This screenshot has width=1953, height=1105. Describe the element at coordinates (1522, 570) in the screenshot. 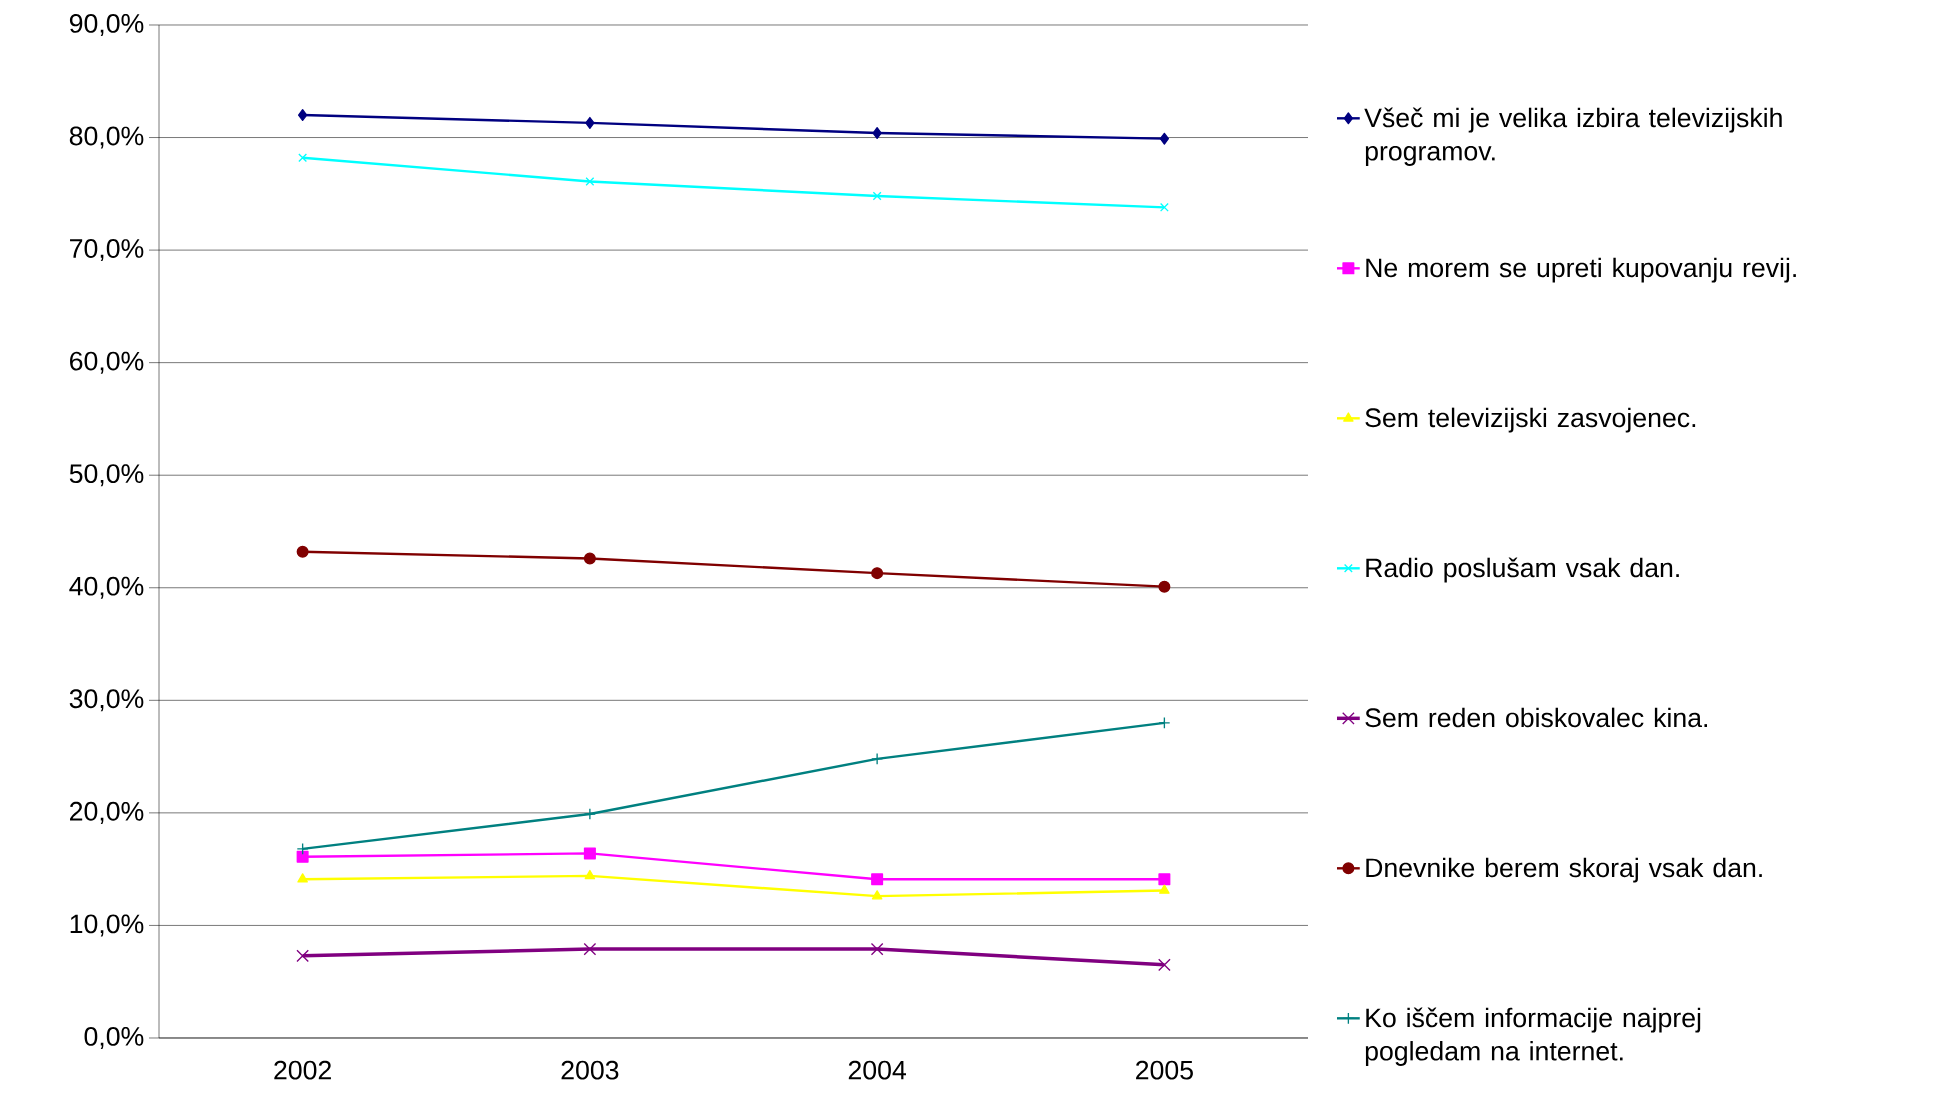

I see `legend-label: Radio poslušam vsak dan.` at that location.